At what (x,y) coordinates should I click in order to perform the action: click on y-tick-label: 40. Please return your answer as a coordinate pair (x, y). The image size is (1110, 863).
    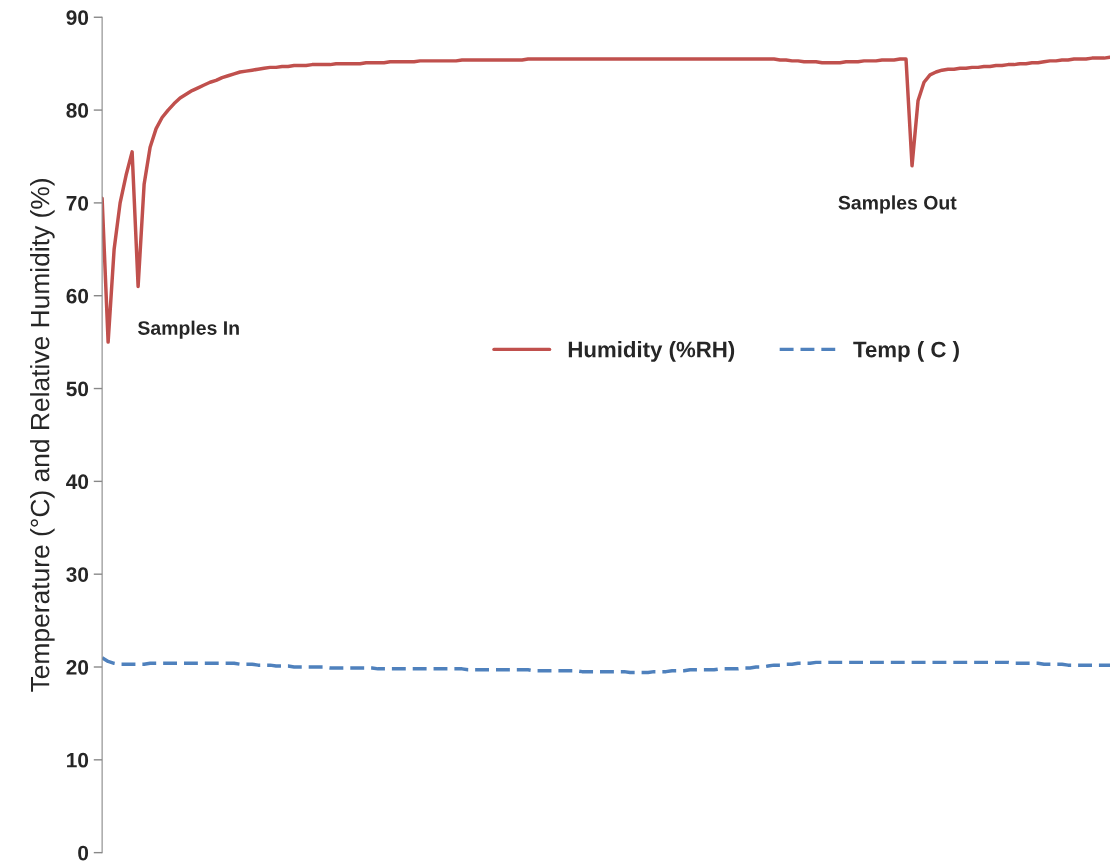
    Looking at the image, I should click on (77, 482).